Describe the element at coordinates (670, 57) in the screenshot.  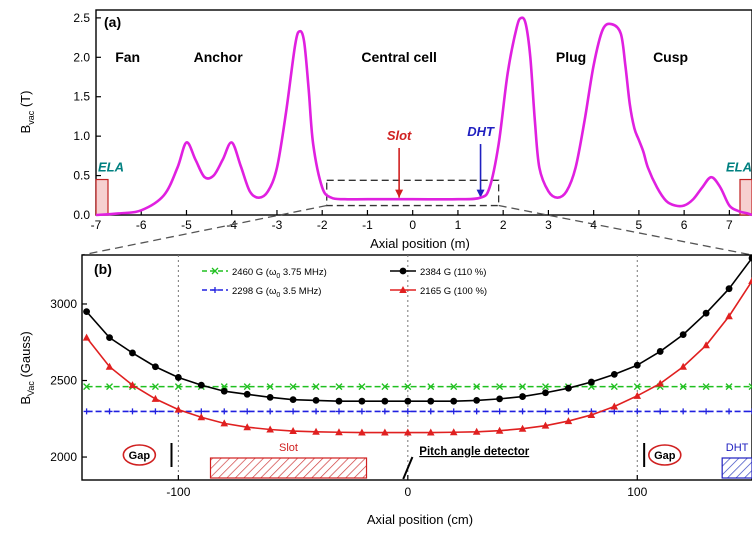
I see `panel-a-region-label: Cusp` at that location.